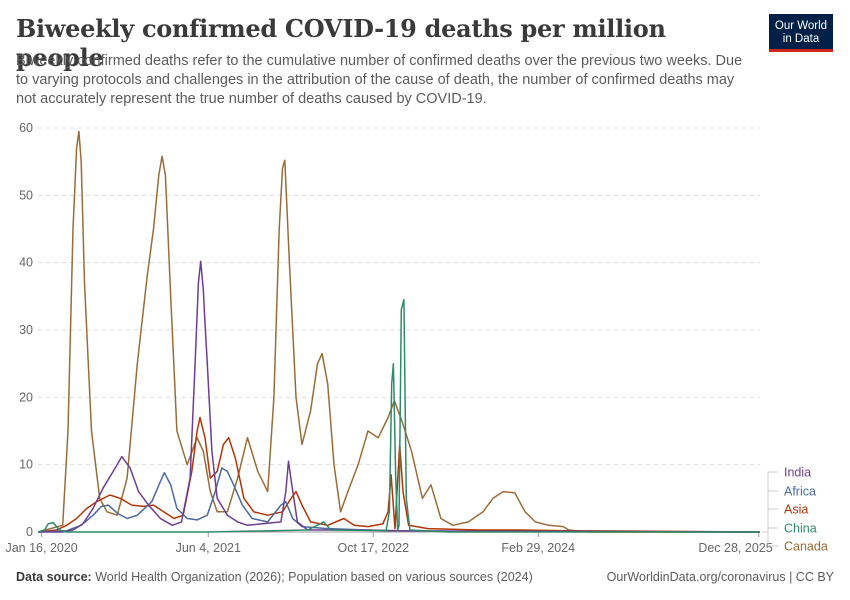 The height and width of the screenshot is (600, 850). What do you see at coordinates (41, 548) in the screenshot?
I see `x-tick-label: Jan 16, 2020` at bounding box center [41, 548].